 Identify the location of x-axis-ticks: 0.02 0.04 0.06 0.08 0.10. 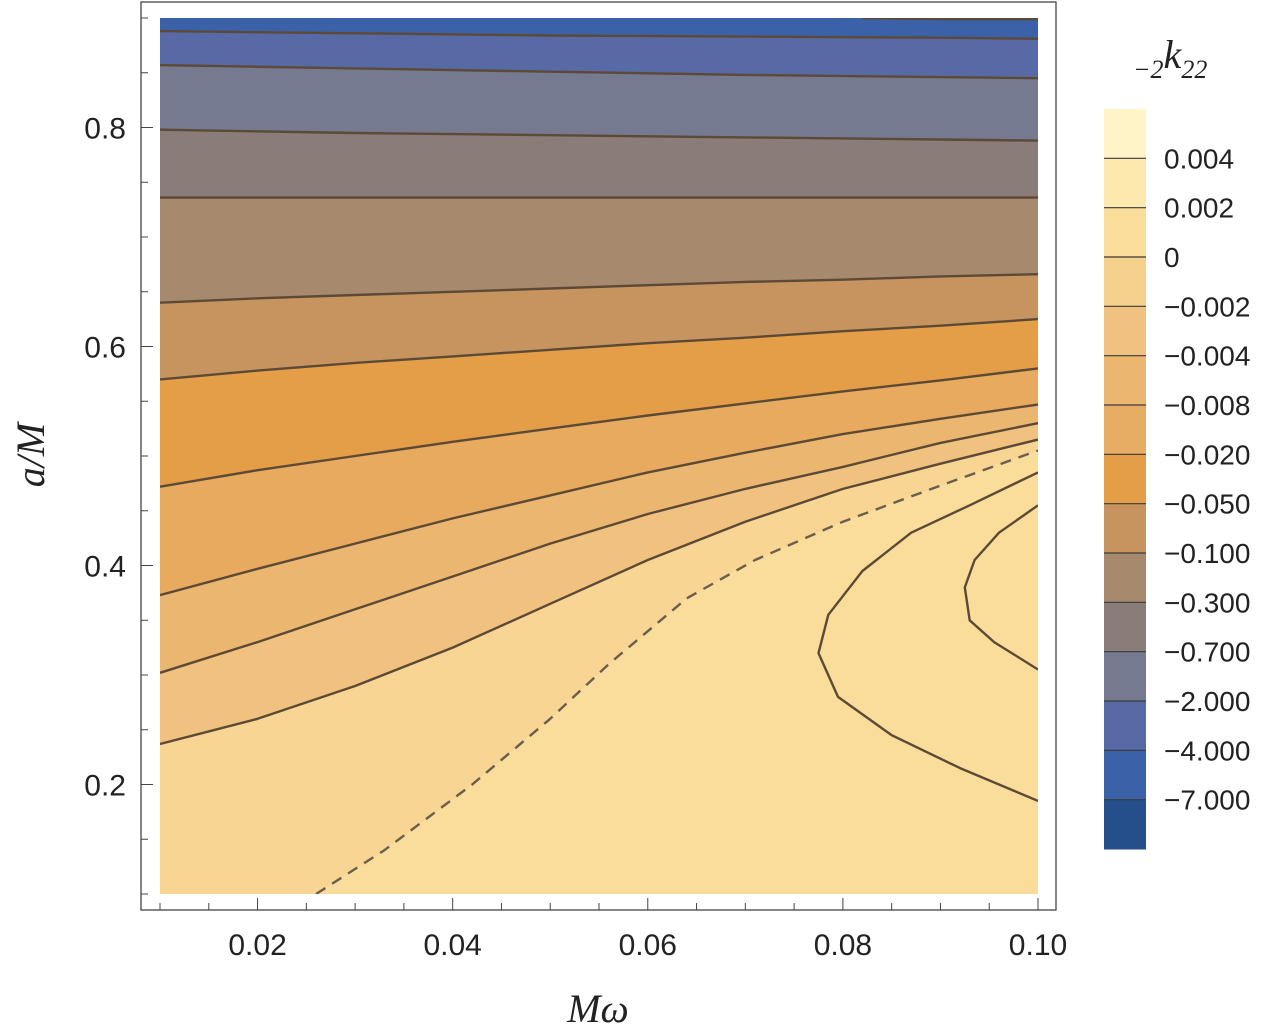
(613, 930).